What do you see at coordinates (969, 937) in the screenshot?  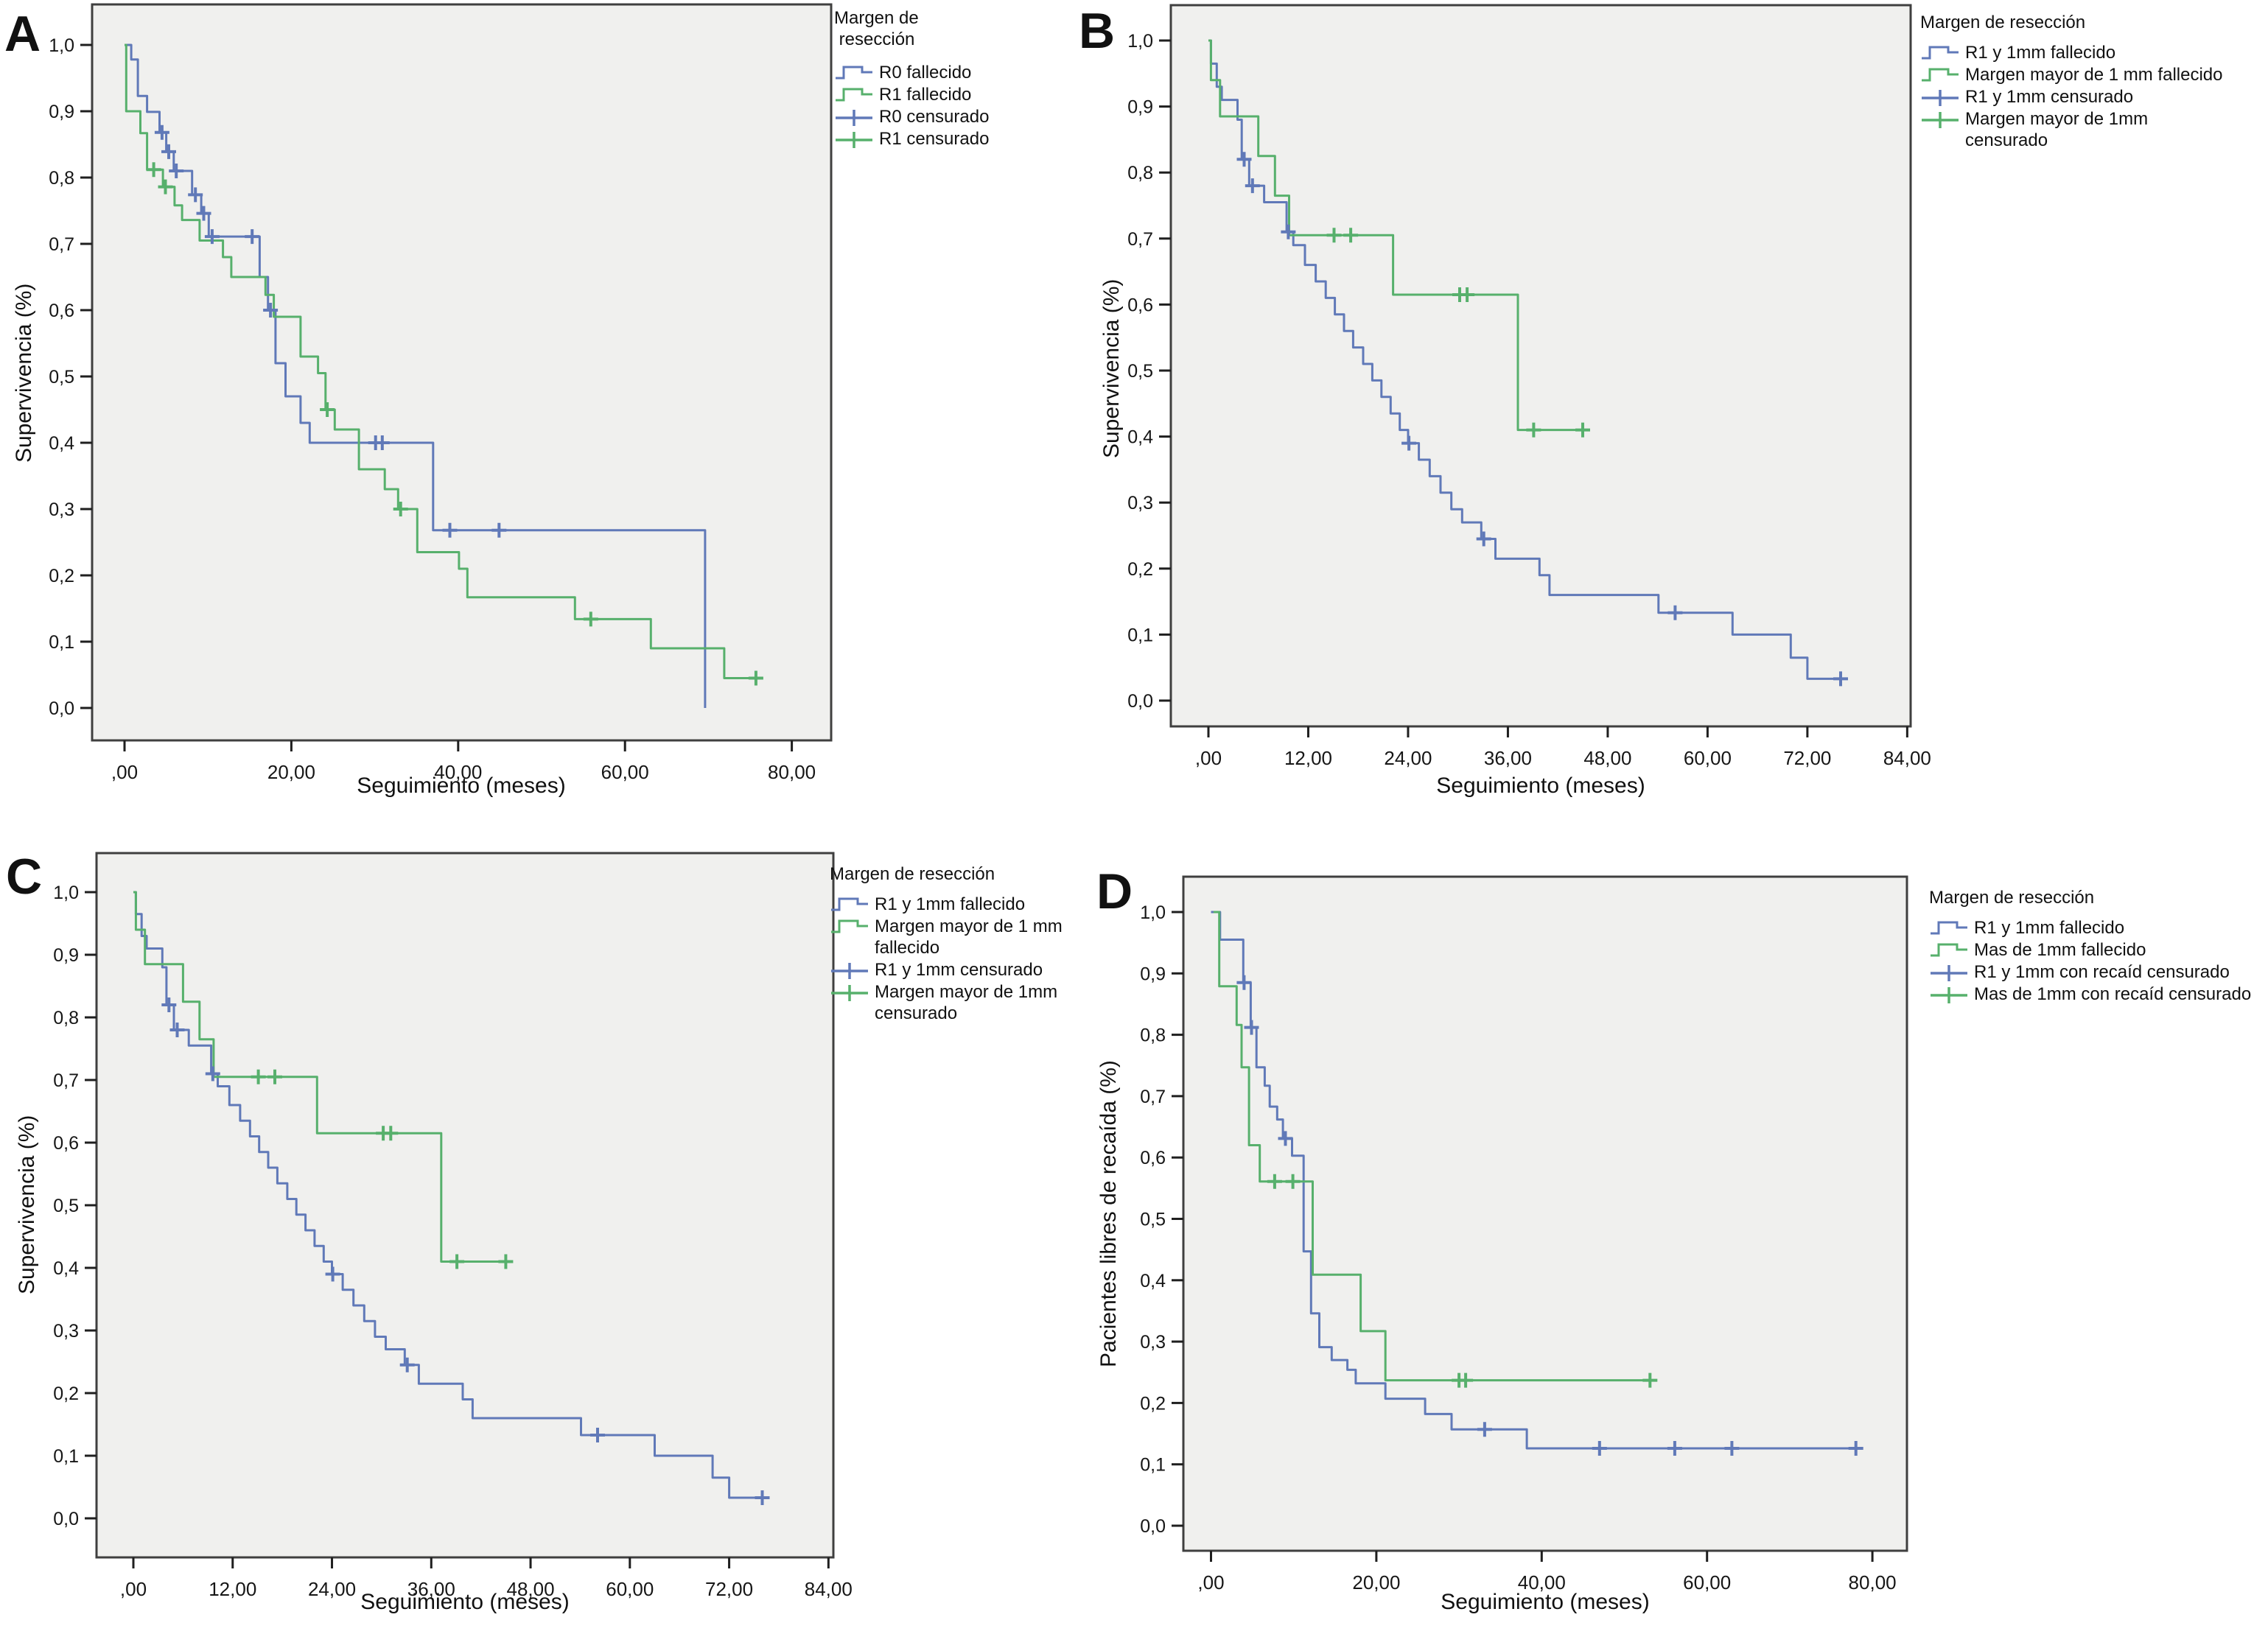 I see `legend-item-label: Margen mayor de 1 mm fallecido` at bounding box center [969, 937].